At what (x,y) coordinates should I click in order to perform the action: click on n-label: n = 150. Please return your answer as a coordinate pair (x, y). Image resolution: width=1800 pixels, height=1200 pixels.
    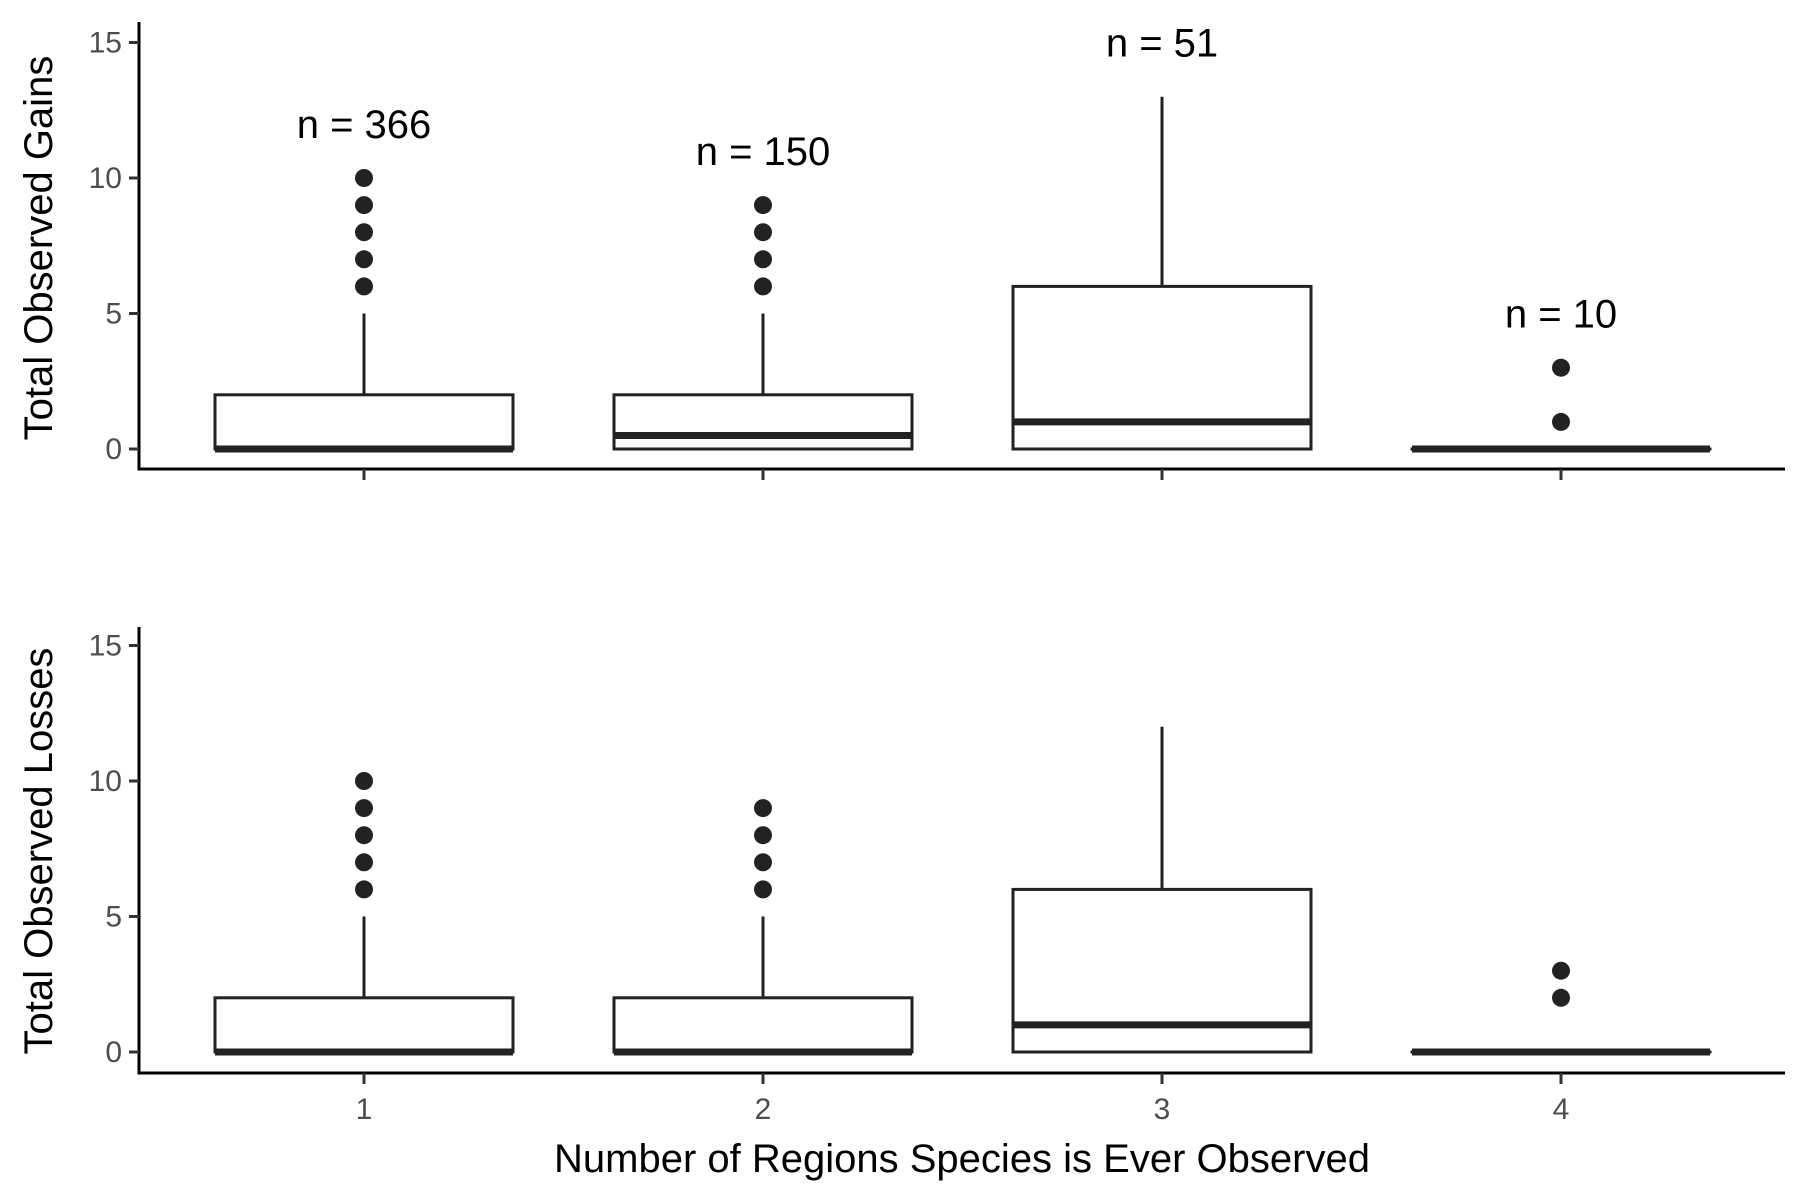
    Looking at the image, I should click on (763, 152).